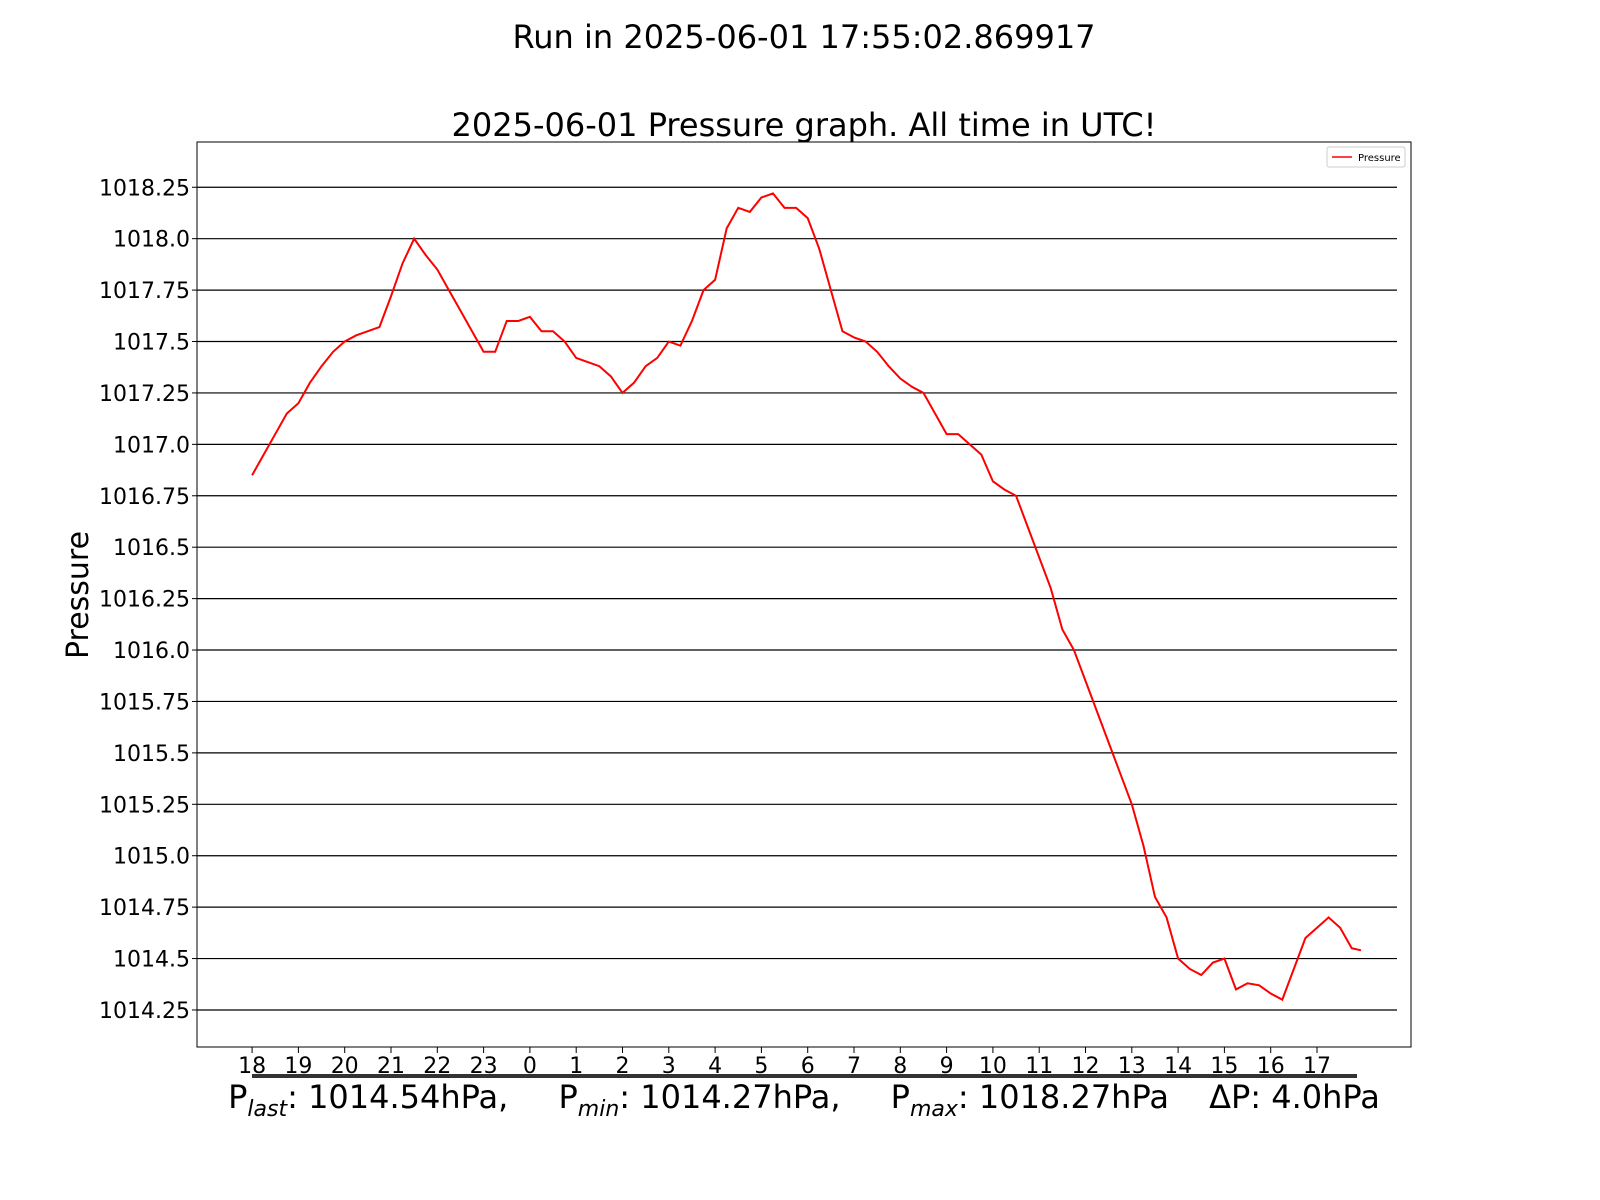  I want to click on y-tick-label: 1016.75, so click(144, 497).